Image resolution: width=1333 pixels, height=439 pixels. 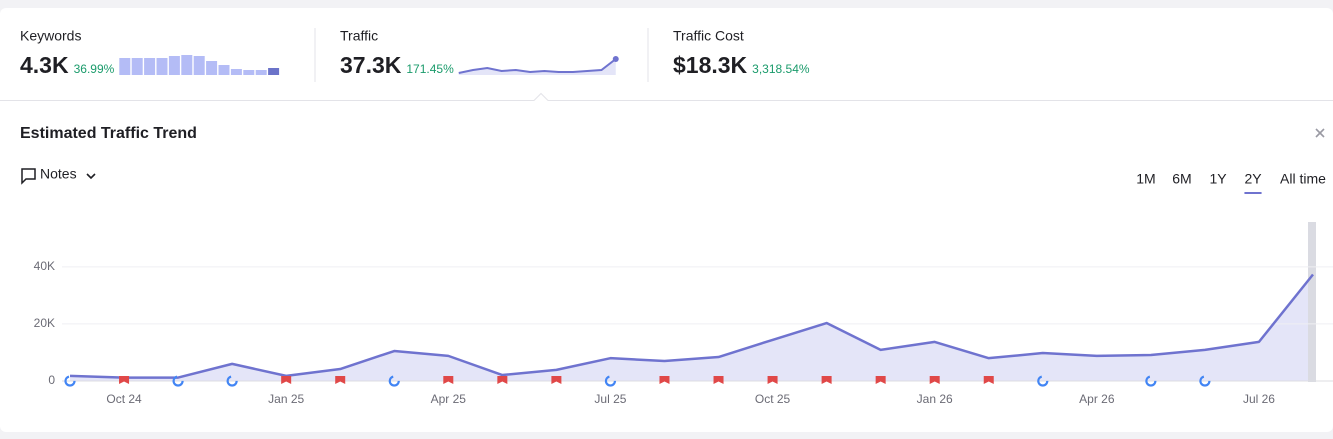 I want to click on hover-band, so click(x=1312, y=302).